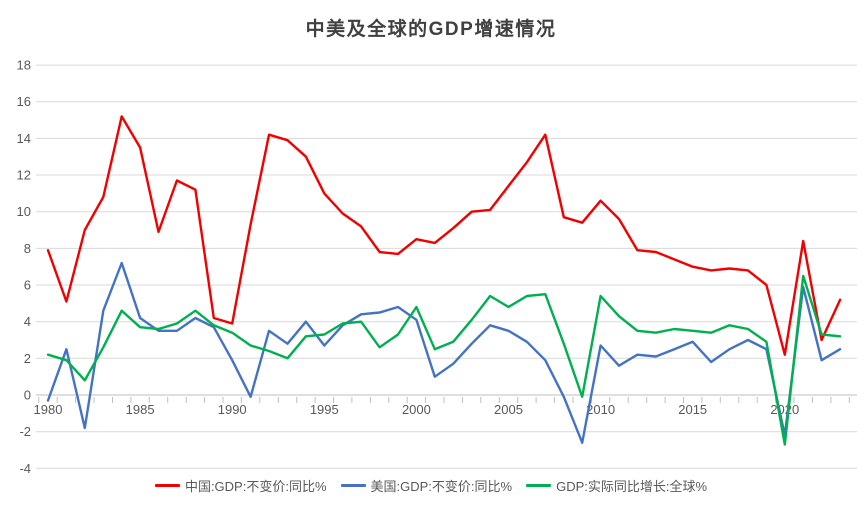  What do you see at coordinates (24, 211) in the screenshot?
I see `y-tick-label: 10` at bounding box center [24, 211].